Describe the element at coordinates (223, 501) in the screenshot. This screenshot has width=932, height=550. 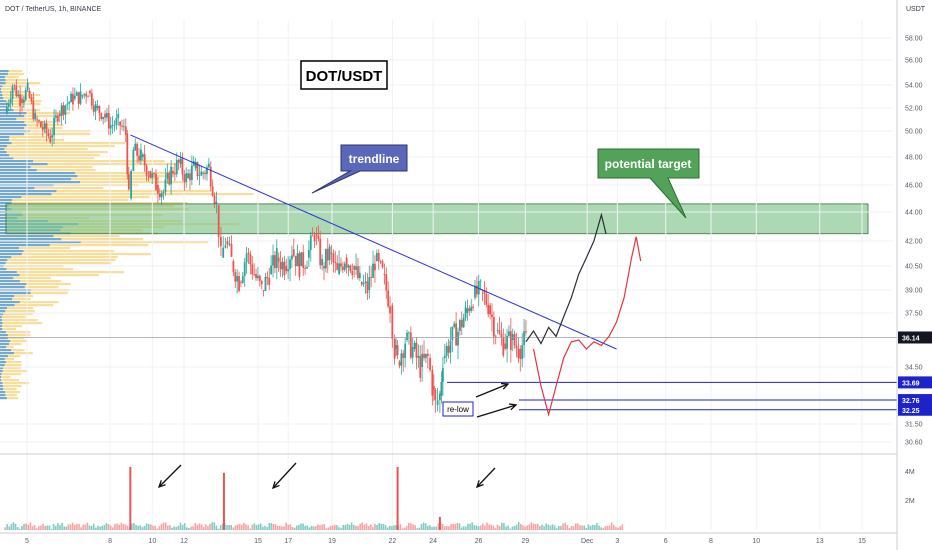
I see `volume-spike` at that location.